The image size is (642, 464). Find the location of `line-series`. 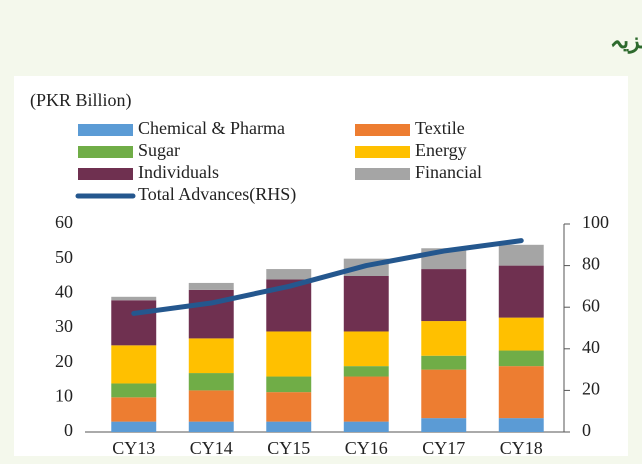

line-series is located at coordinates (327, 277).